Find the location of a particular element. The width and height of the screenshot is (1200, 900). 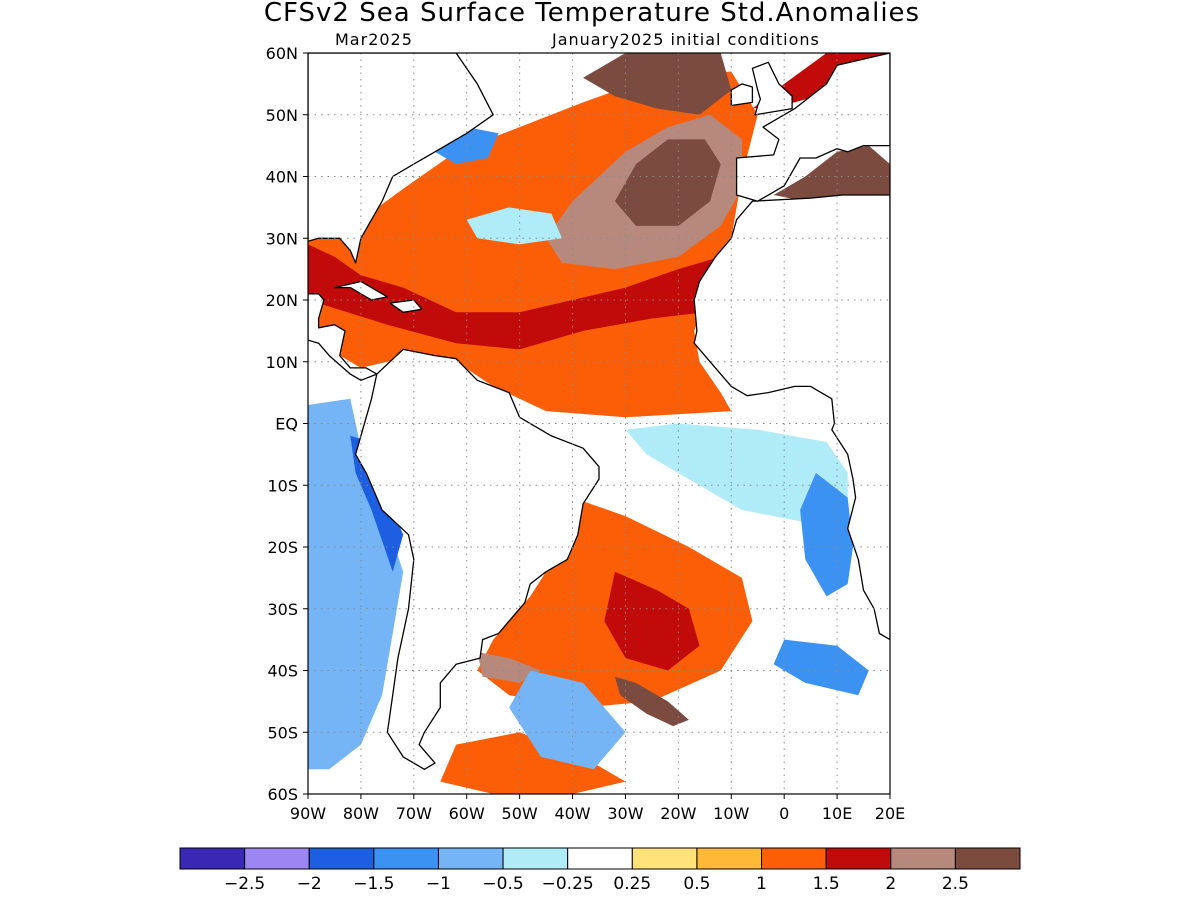

colorbar-label: −0.25 is located at coordinates (568, 884).